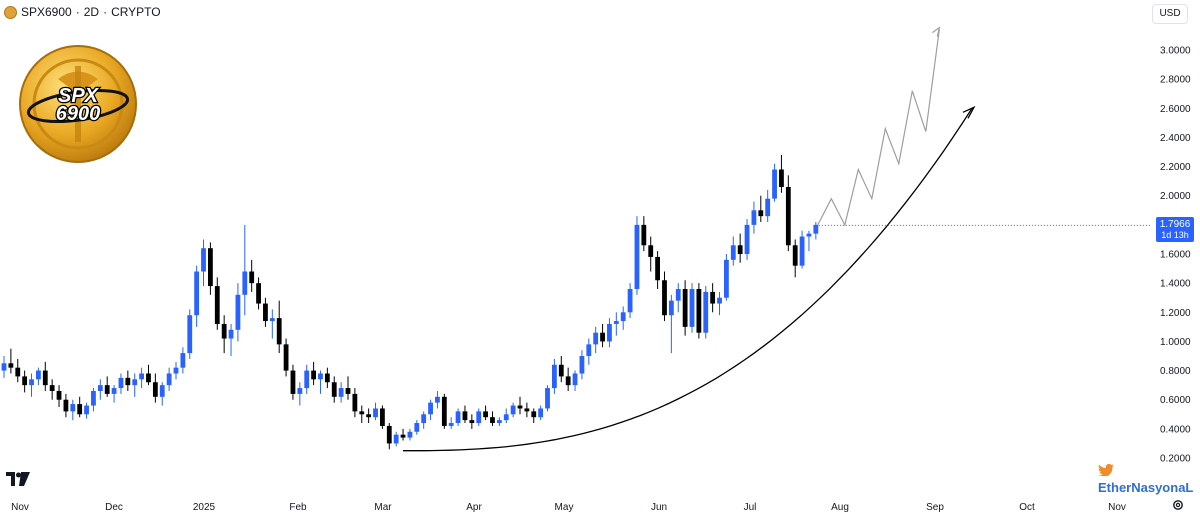 This screenshot has height=515, width=1200. What do you see at coordinates (969, 112) in the screenshot?
I see `support-curve-arrow` at bounding box center [969, 112].